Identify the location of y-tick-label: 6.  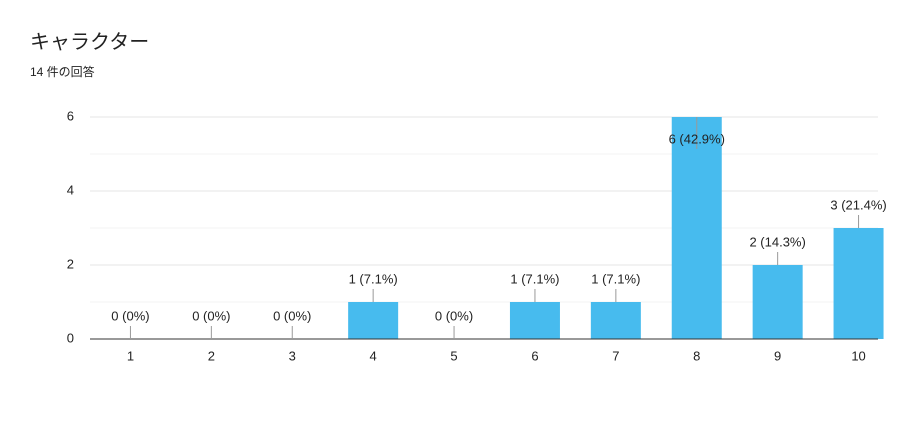
(70, 115).